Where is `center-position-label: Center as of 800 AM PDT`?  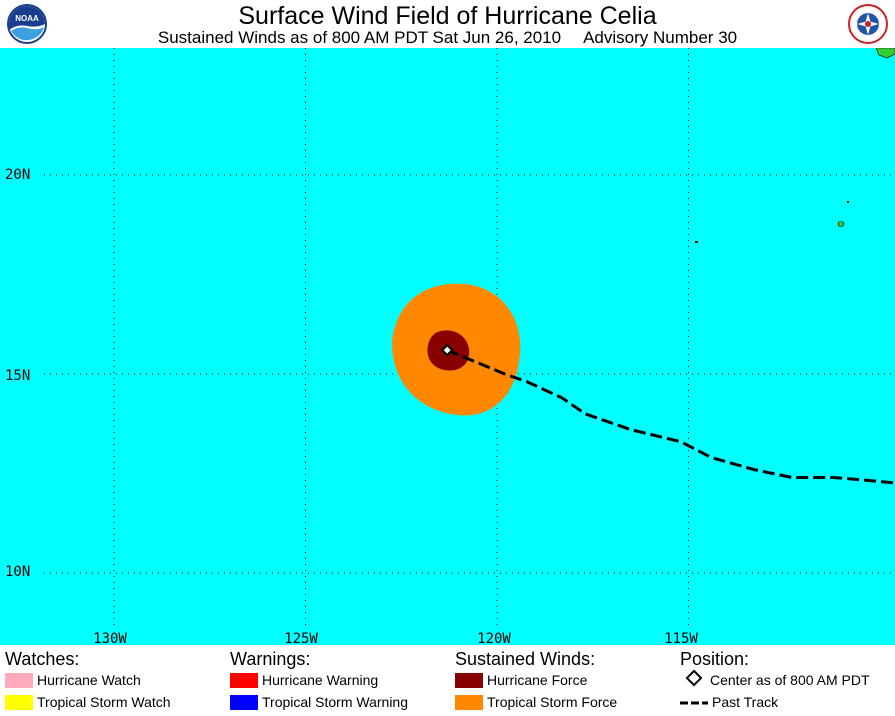 center-position-label: Center as of 800 AM PDT is located at coordinates (790, 680).